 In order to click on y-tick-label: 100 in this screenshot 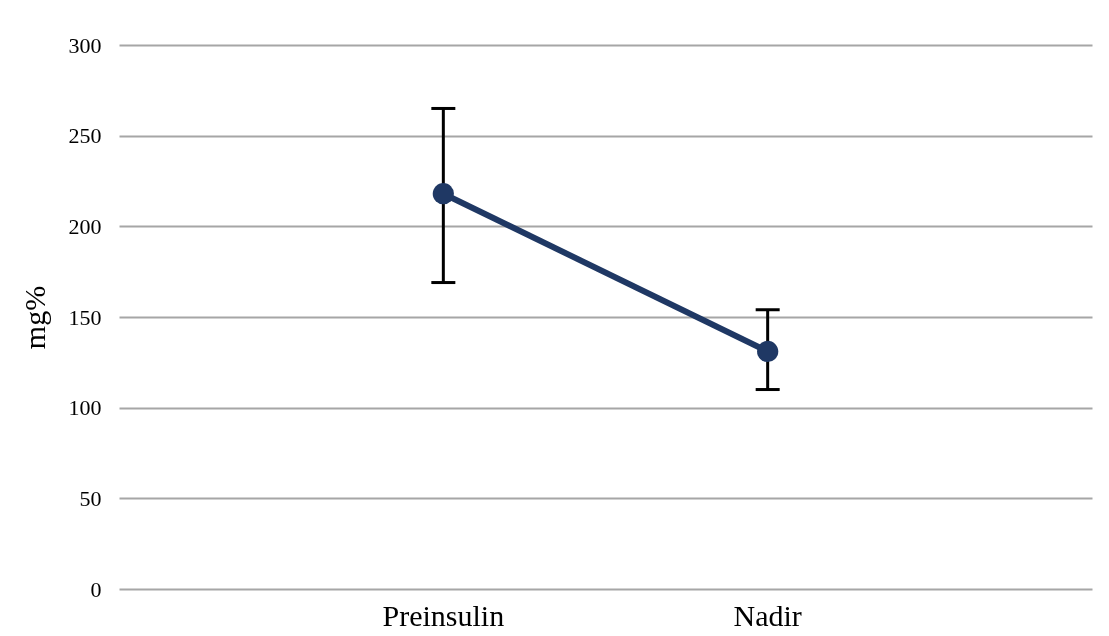, I will do `click(85, 408)`.